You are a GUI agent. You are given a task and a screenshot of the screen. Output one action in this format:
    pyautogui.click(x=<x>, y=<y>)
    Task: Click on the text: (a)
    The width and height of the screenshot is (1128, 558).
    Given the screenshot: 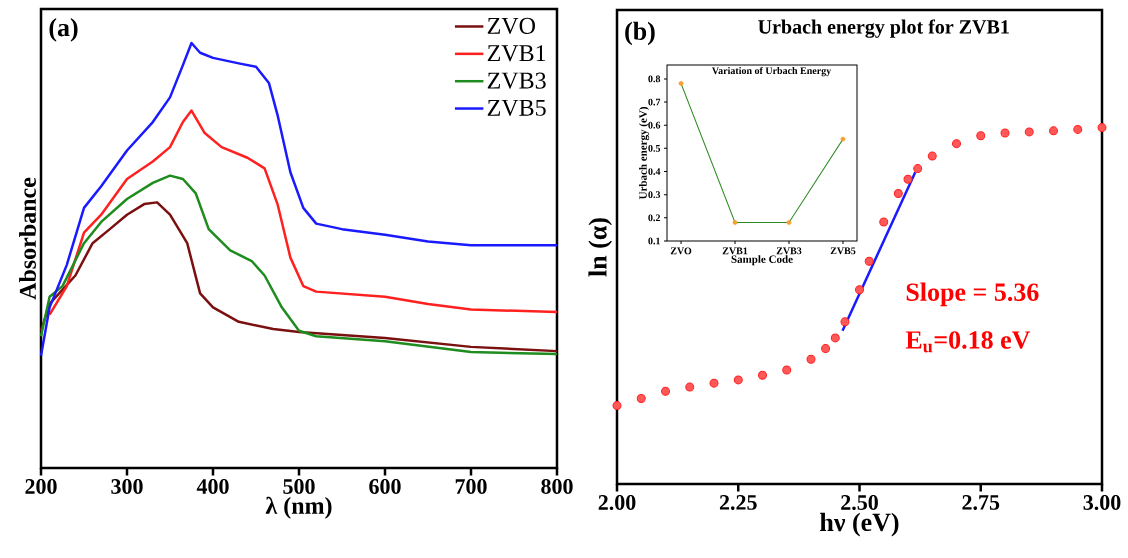 What is the action you would take?
    pyautogui.click(x=63, y=30)
    